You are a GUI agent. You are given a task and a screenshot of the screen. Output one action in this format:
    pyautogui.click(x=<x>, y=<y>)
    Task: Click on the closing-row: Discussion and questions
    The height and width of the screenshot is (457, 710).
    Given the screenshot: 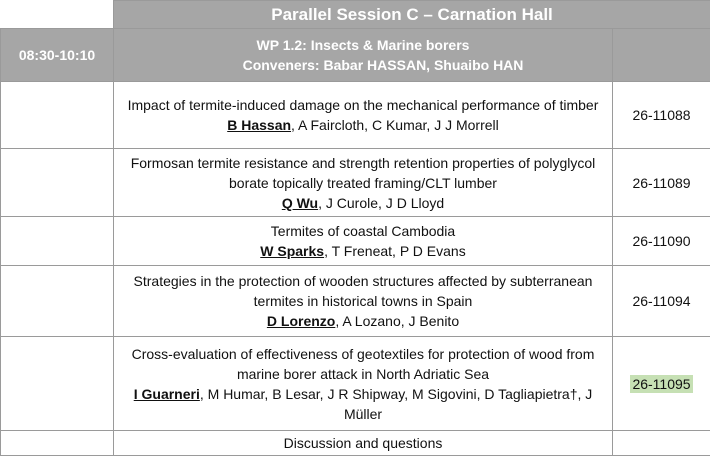 What is the action you would take?
    pyautogui.click(x=355, y=443)
    